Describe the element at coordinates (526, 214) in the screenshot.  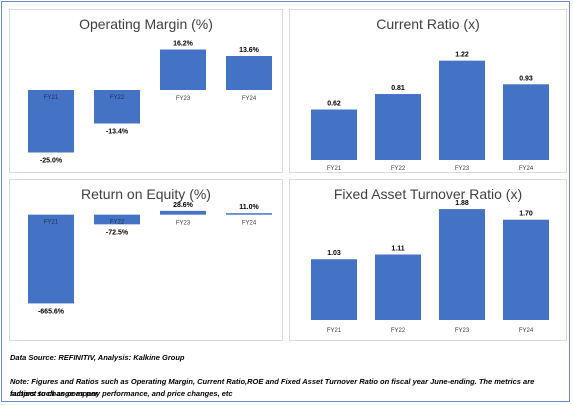
I see `value-label: 1.70` at that location.